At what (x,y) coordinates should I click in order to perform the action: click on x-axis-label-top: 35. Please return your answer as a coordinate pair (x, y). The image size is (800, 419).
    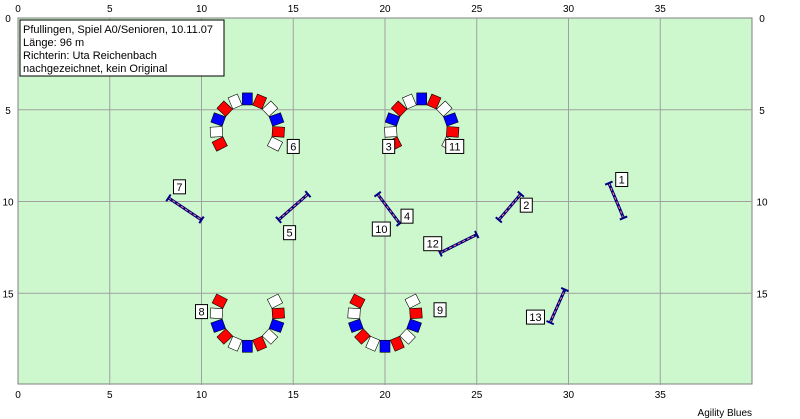
    Looking at the image, I should click on (661, 9).